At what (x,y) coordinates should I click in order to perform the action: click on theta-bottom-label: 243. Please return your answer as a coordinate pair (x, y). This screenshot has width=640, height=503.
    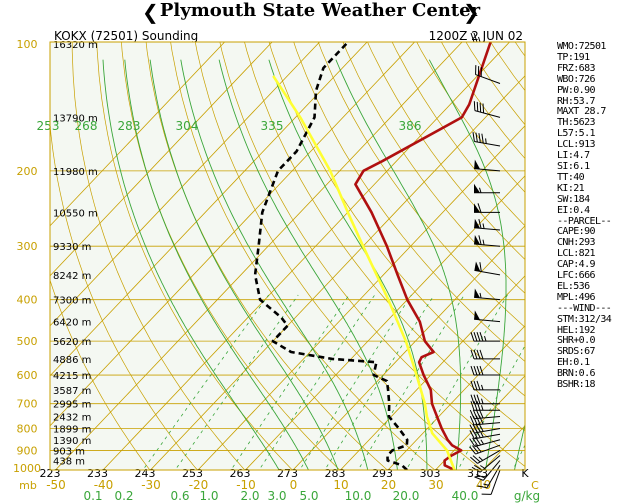
    Looking at the image, I should click on (145, 473).